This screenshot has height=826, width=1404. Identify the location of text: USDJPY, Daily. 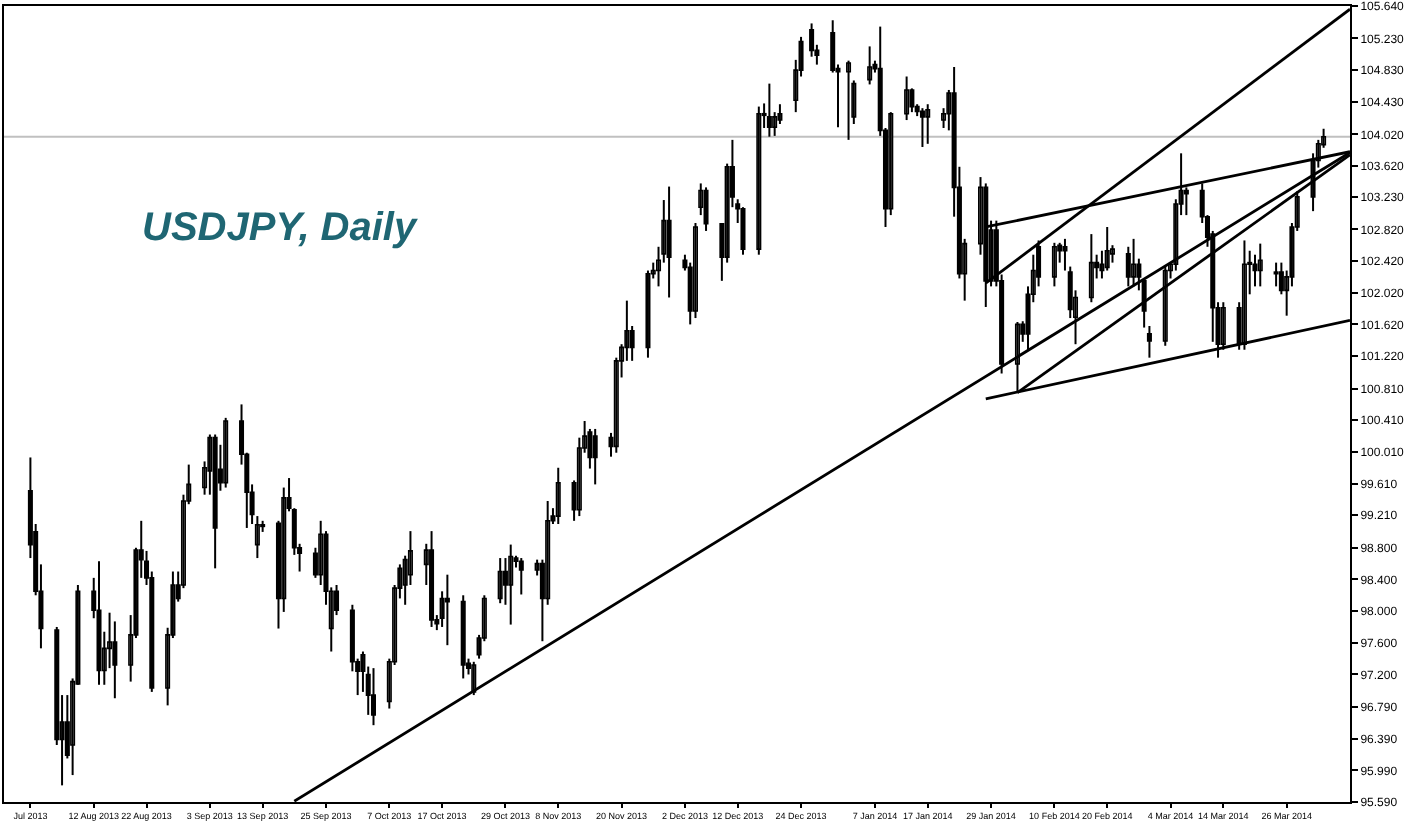
(280, 228).